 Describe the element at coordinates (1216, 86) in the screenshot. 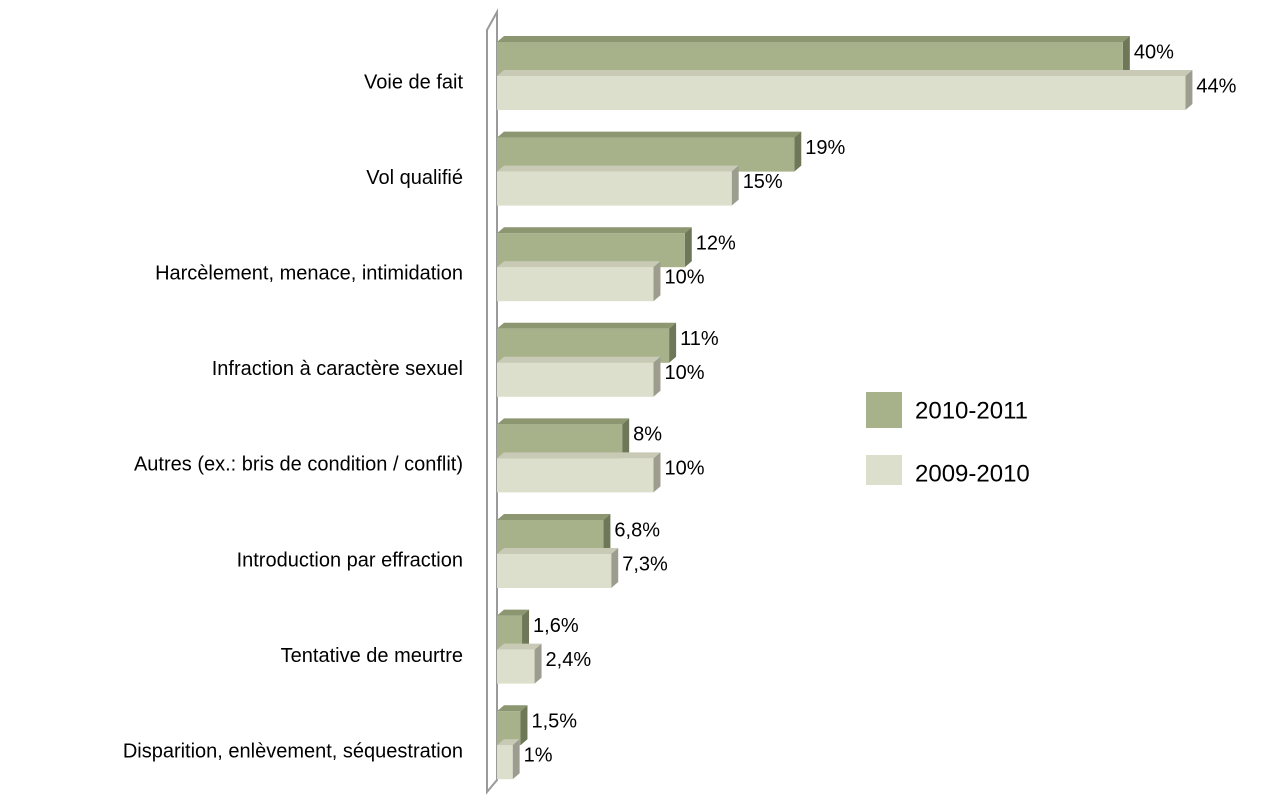

I see `value-label: 44%` at that location.